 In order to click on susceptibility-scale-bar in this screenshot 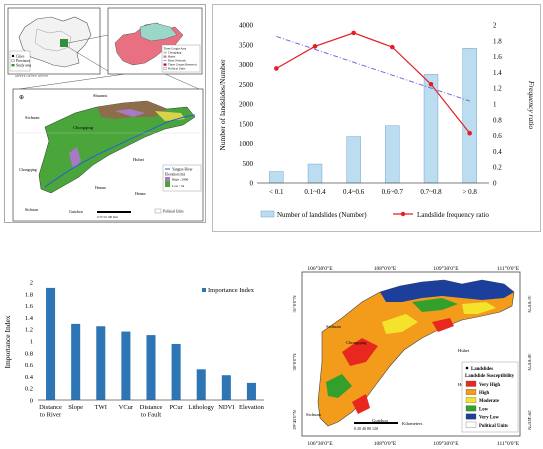, I will do `click(376, 423)`.